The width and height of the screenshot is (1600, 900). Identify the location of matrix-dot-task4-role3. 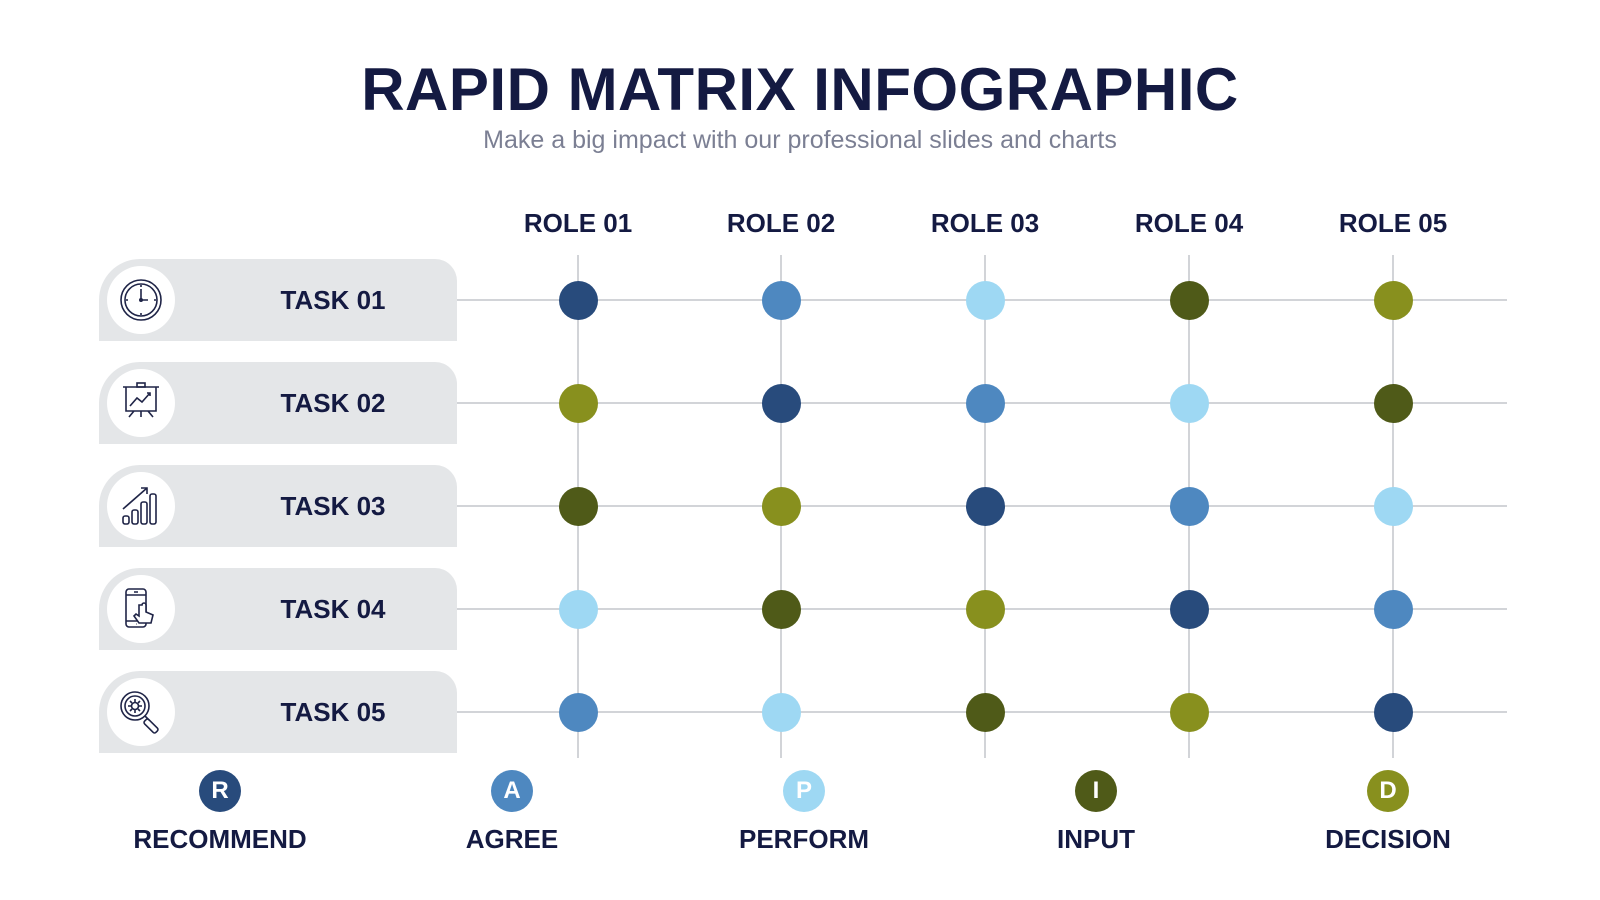
(985, 609).